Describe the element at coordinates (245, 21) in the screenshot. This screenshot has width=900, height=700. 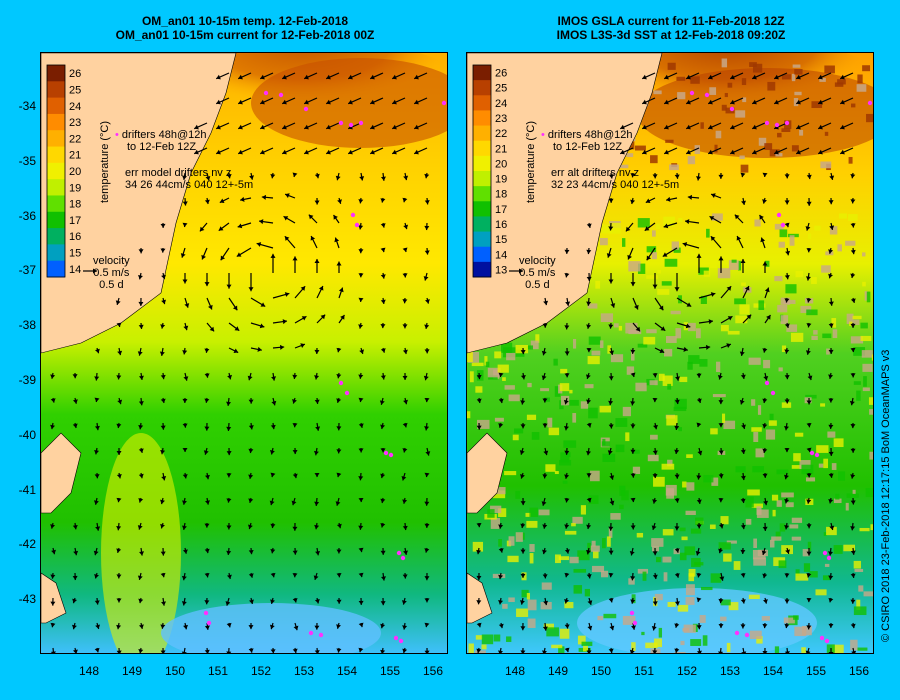
I see `left-title-line1: OM_an01 10-15m temp. 12-Feb-2018` at that location.